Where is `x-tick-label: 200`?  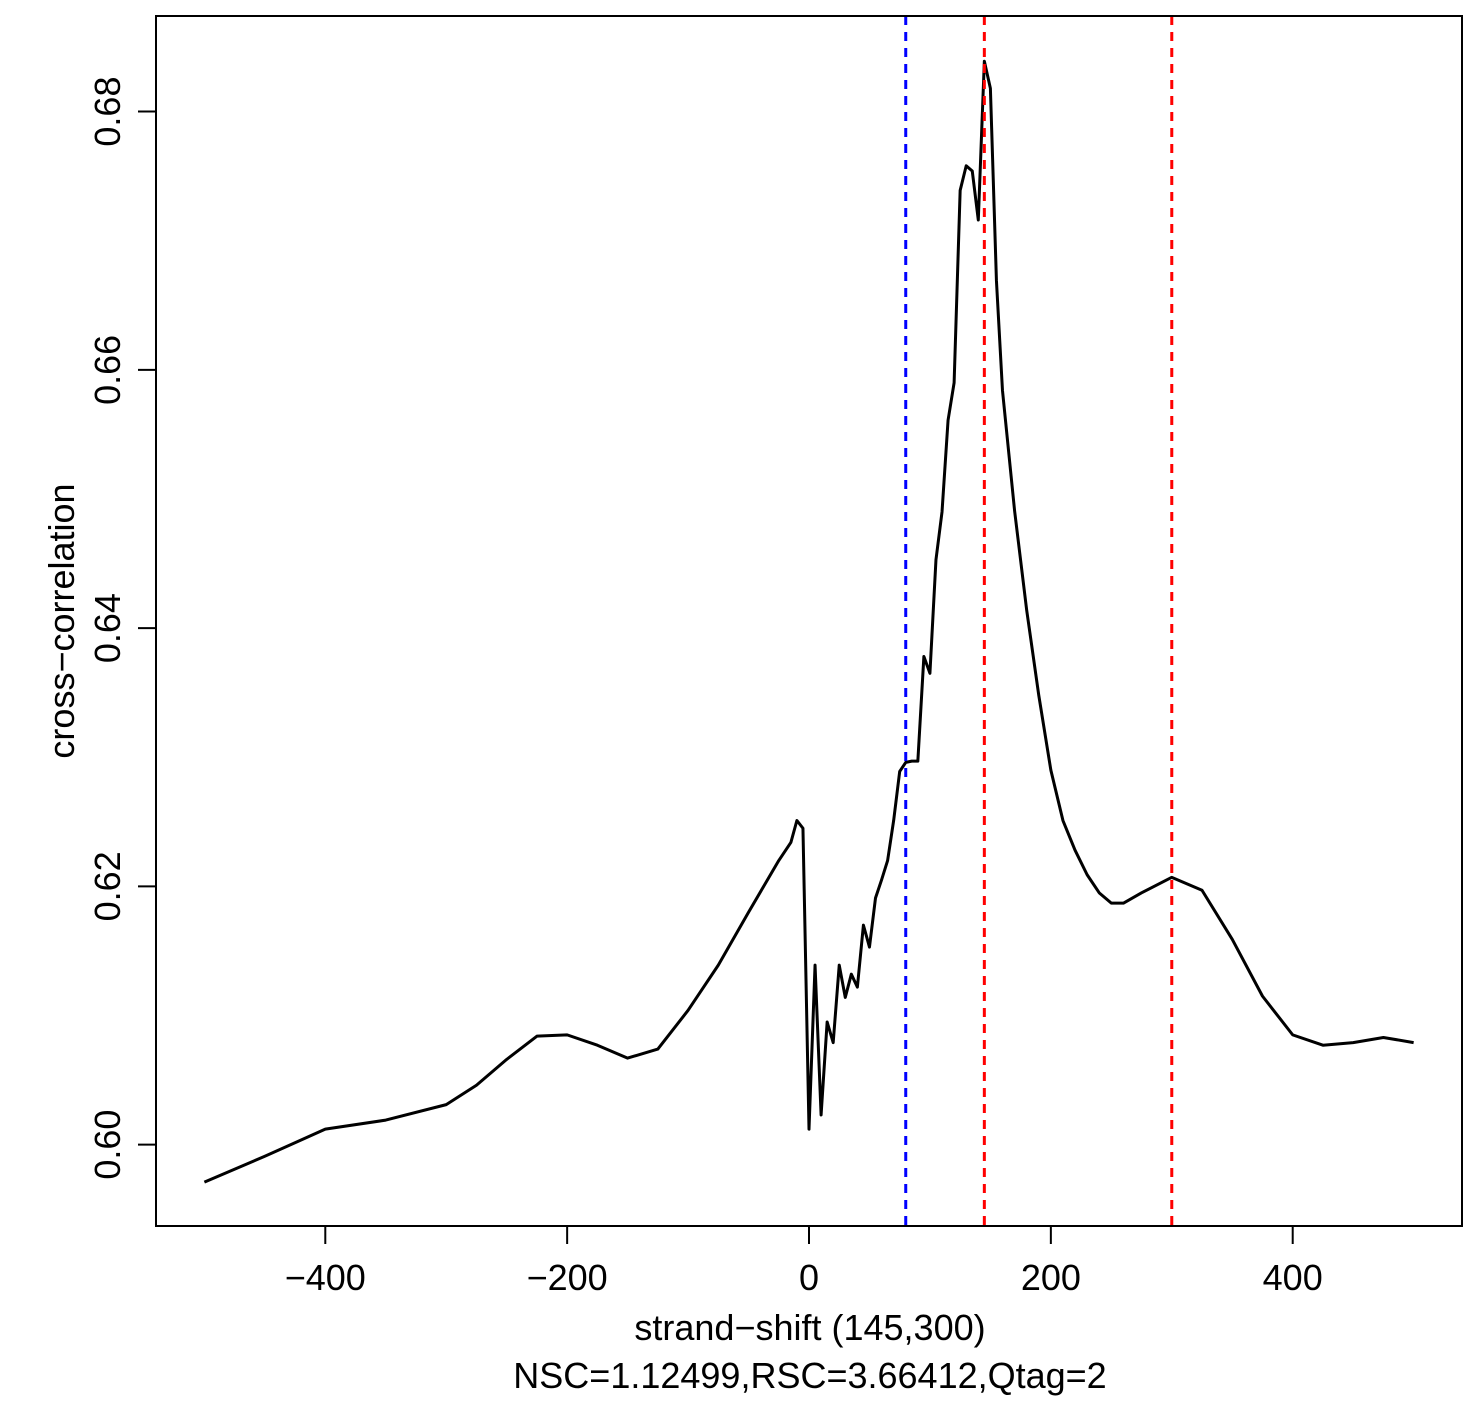
x-tick-label: 200 is located at coordinates (1051, 1277).